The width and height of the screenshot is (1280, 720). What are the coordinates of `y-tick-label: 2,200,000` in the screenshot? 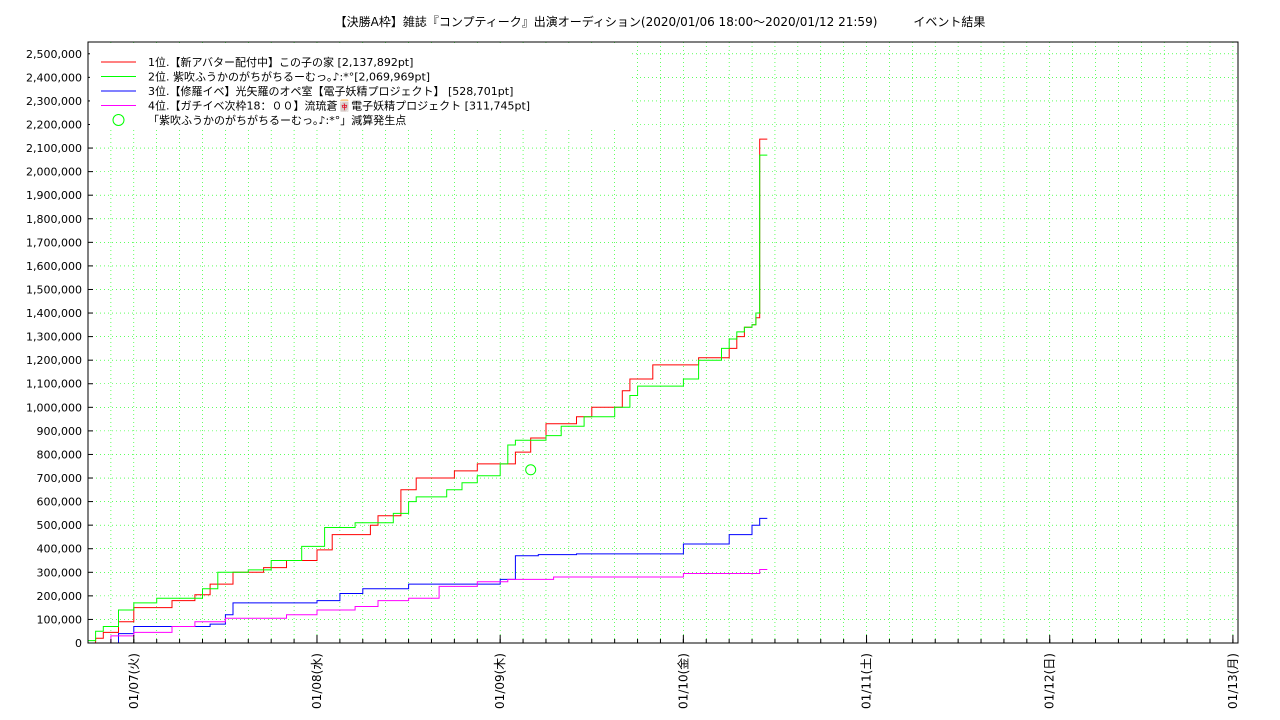 It's located at (54, 124).